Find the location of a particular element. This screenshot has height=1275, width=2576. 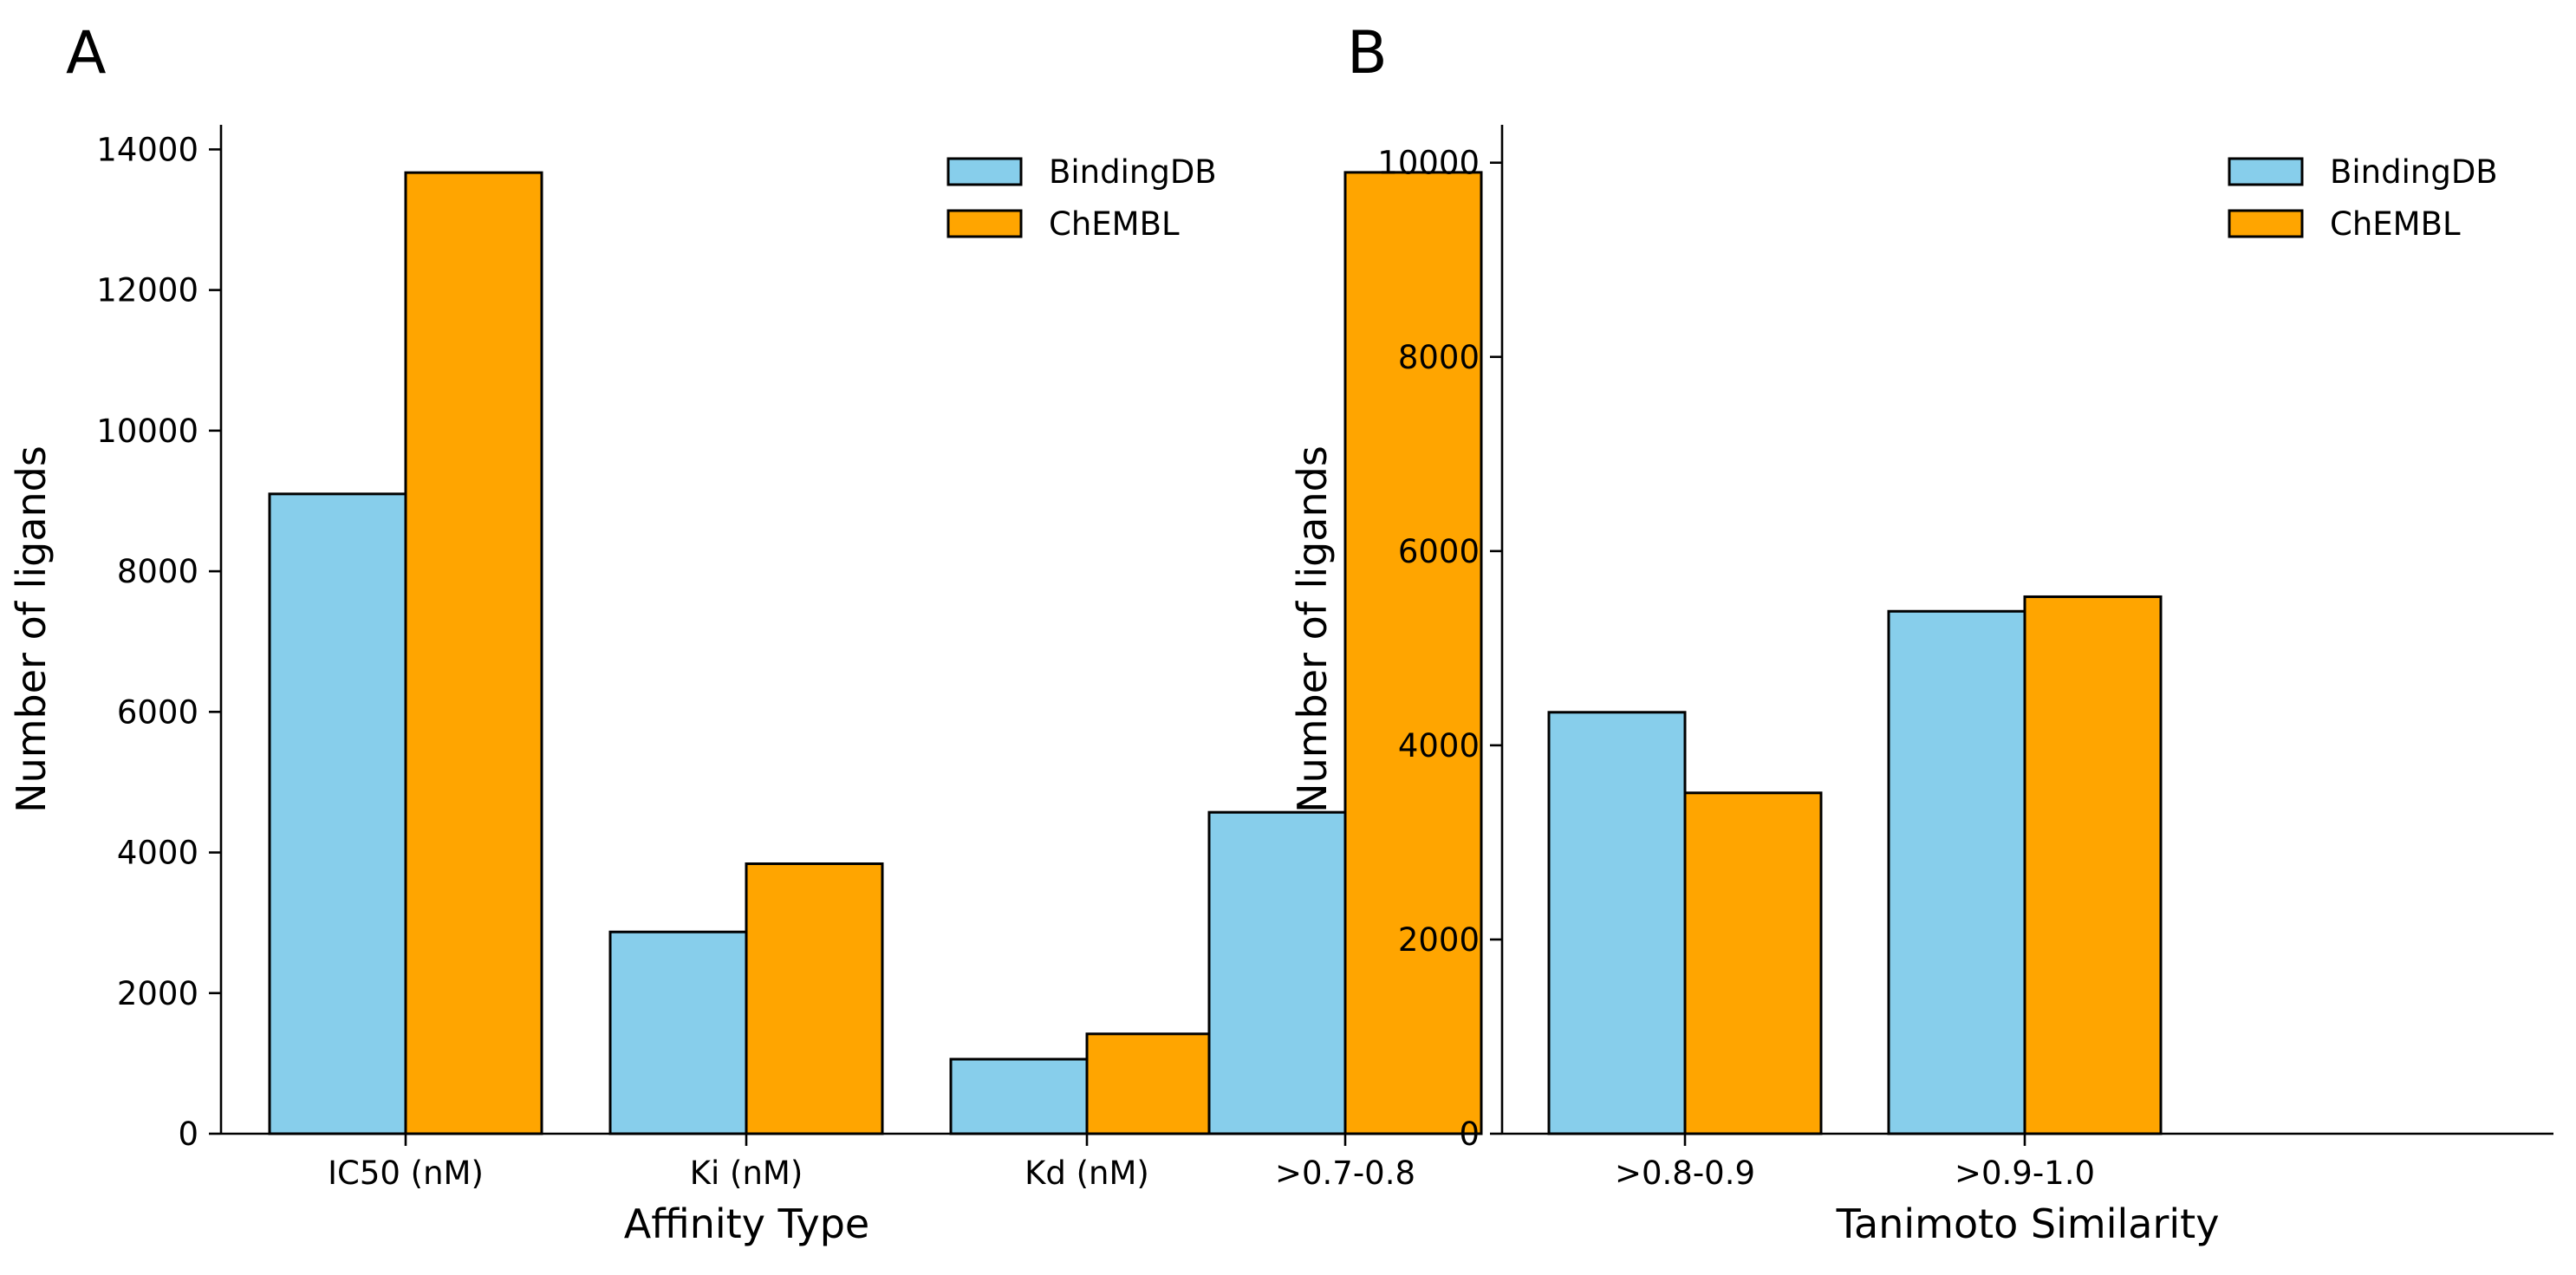

chart-a-x-tick-label: IC50 (nM) is located at coordinates (406, 1173).